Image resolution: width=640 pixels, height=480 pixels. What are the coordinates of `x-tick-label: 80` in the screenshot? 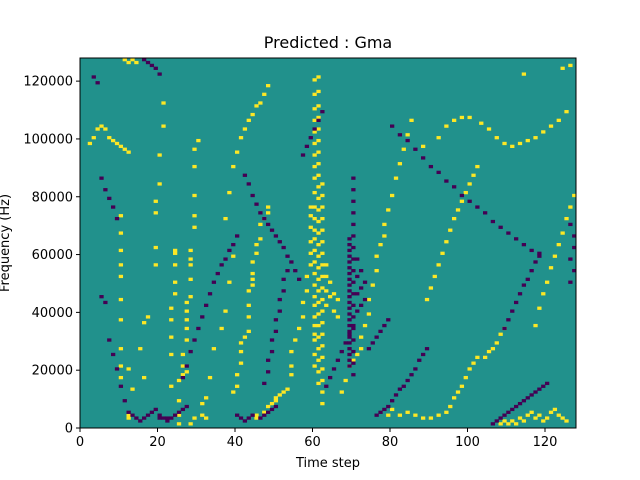 It's located at (390, 442).